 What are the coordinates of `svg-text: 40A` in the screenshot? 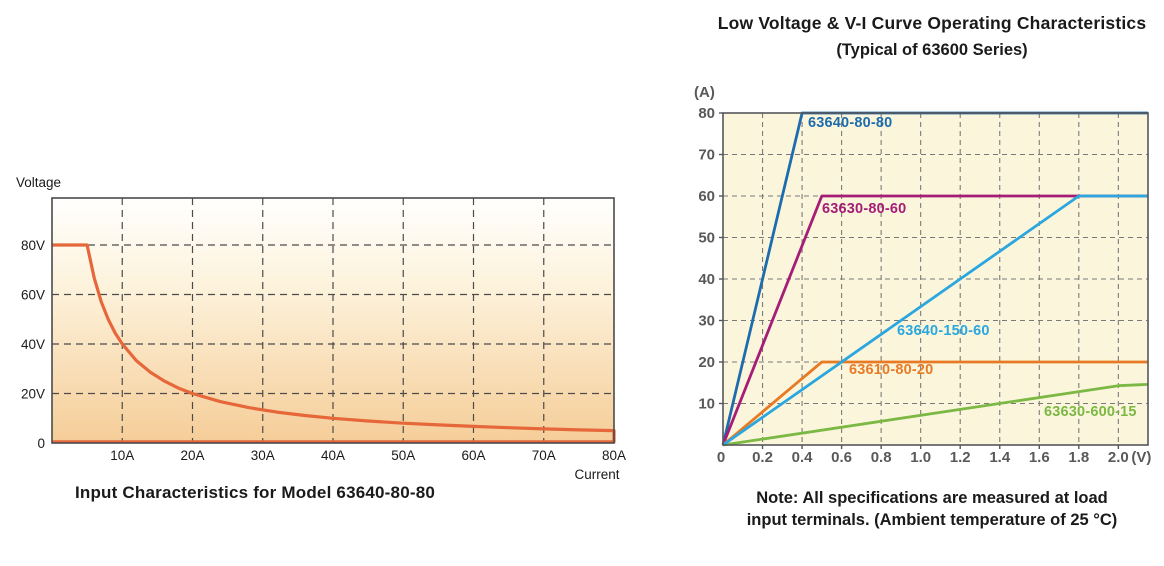 It's located at (333, 455).